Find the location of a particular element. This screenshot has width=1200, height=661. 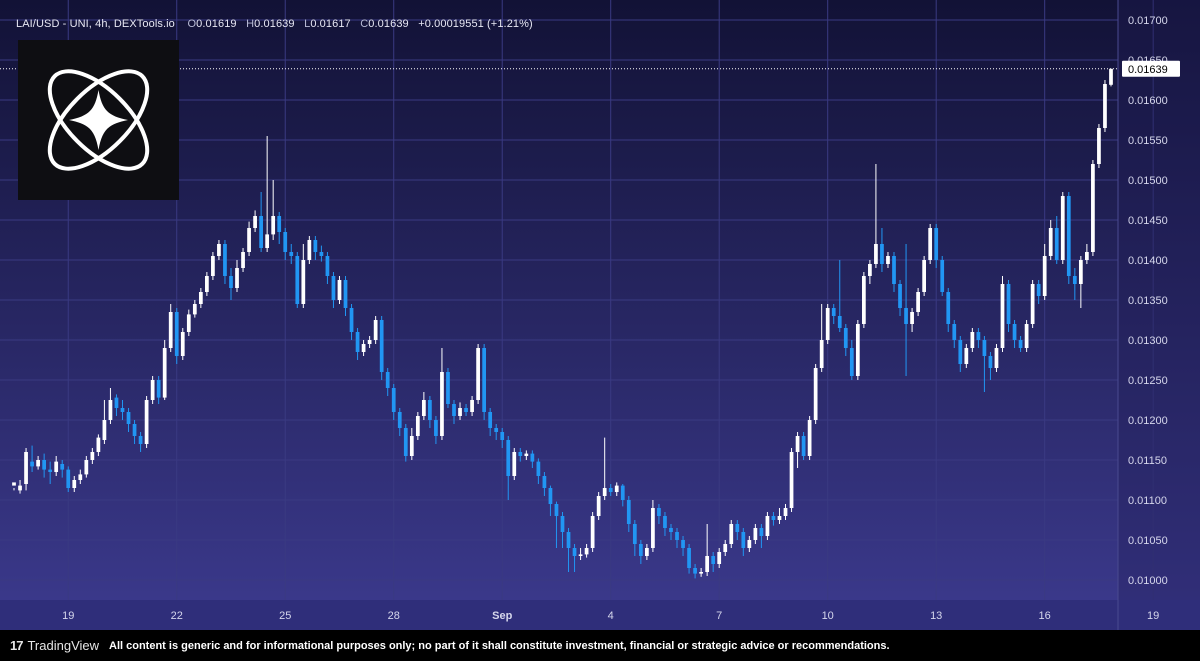

low-value: 0.01617 is located at coordinates (330, 24).